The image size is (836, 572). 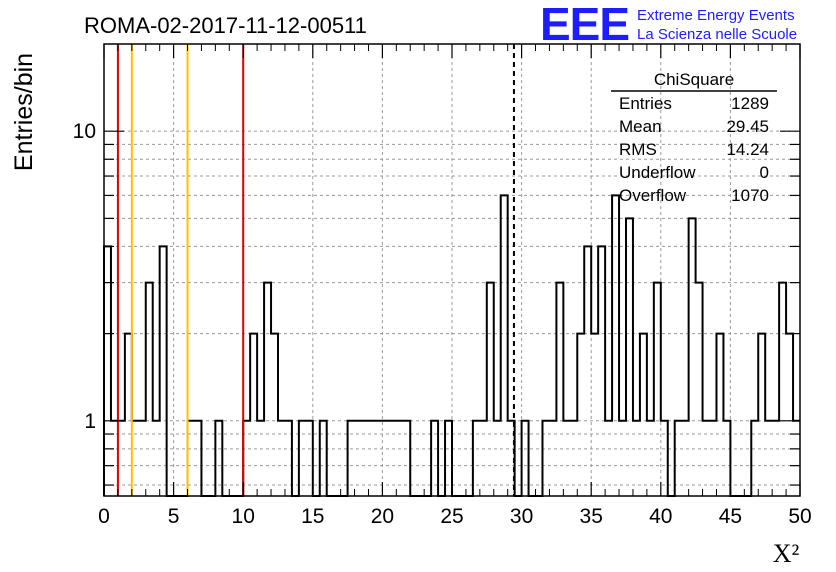 What do you see at coordinates (750, 195) in the screenshot?
I see `stats-value: 1070` at bounding box center [750, 195].